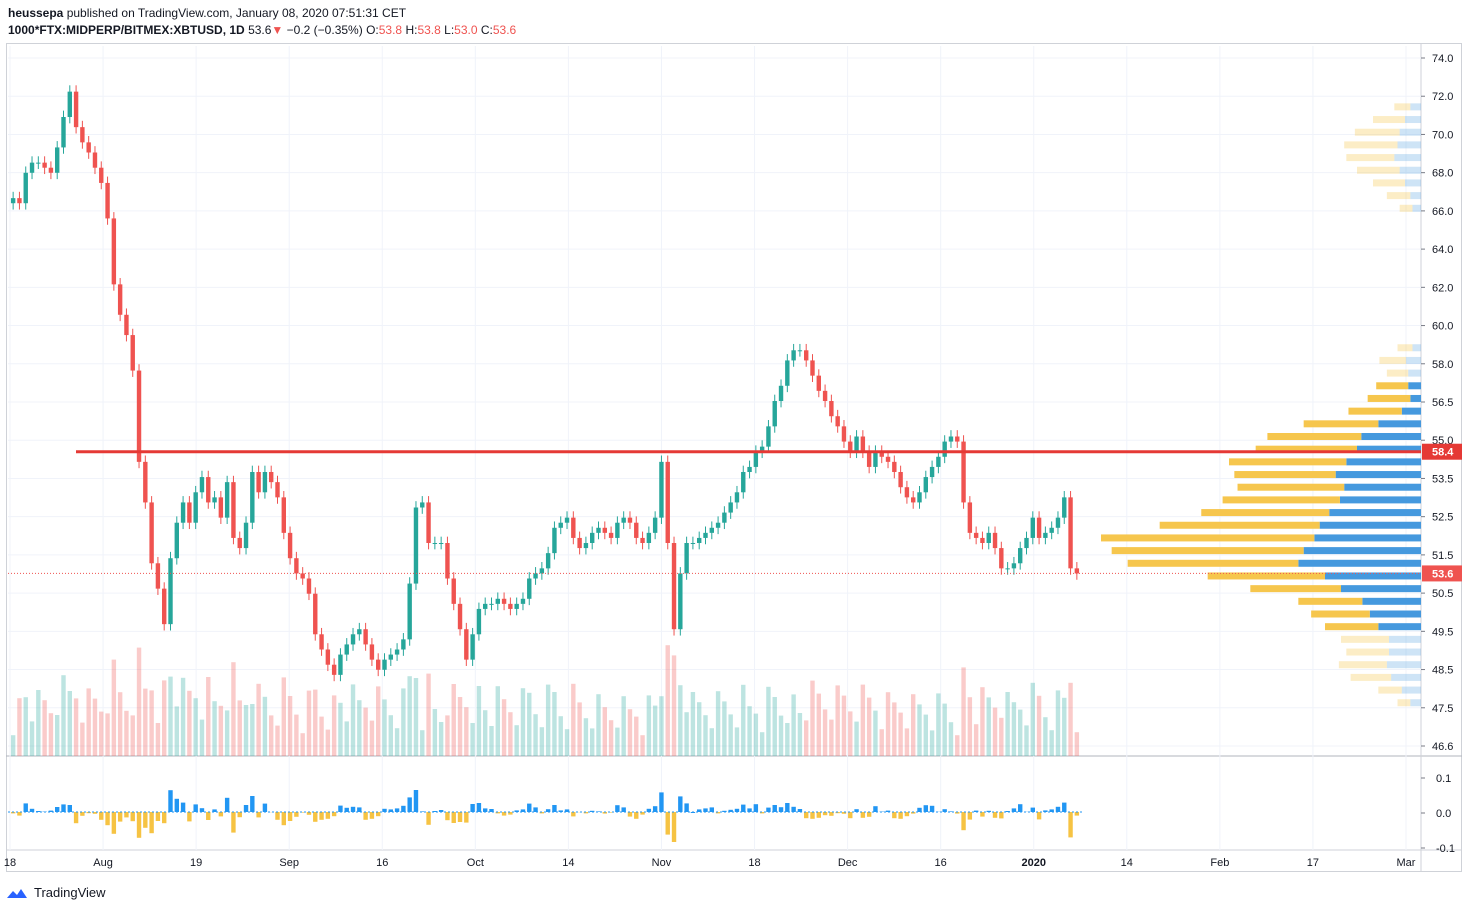  Describe the element at coordinates (1413, 360) in the screenshot. I see `volume-profile-up-bar` at that location.